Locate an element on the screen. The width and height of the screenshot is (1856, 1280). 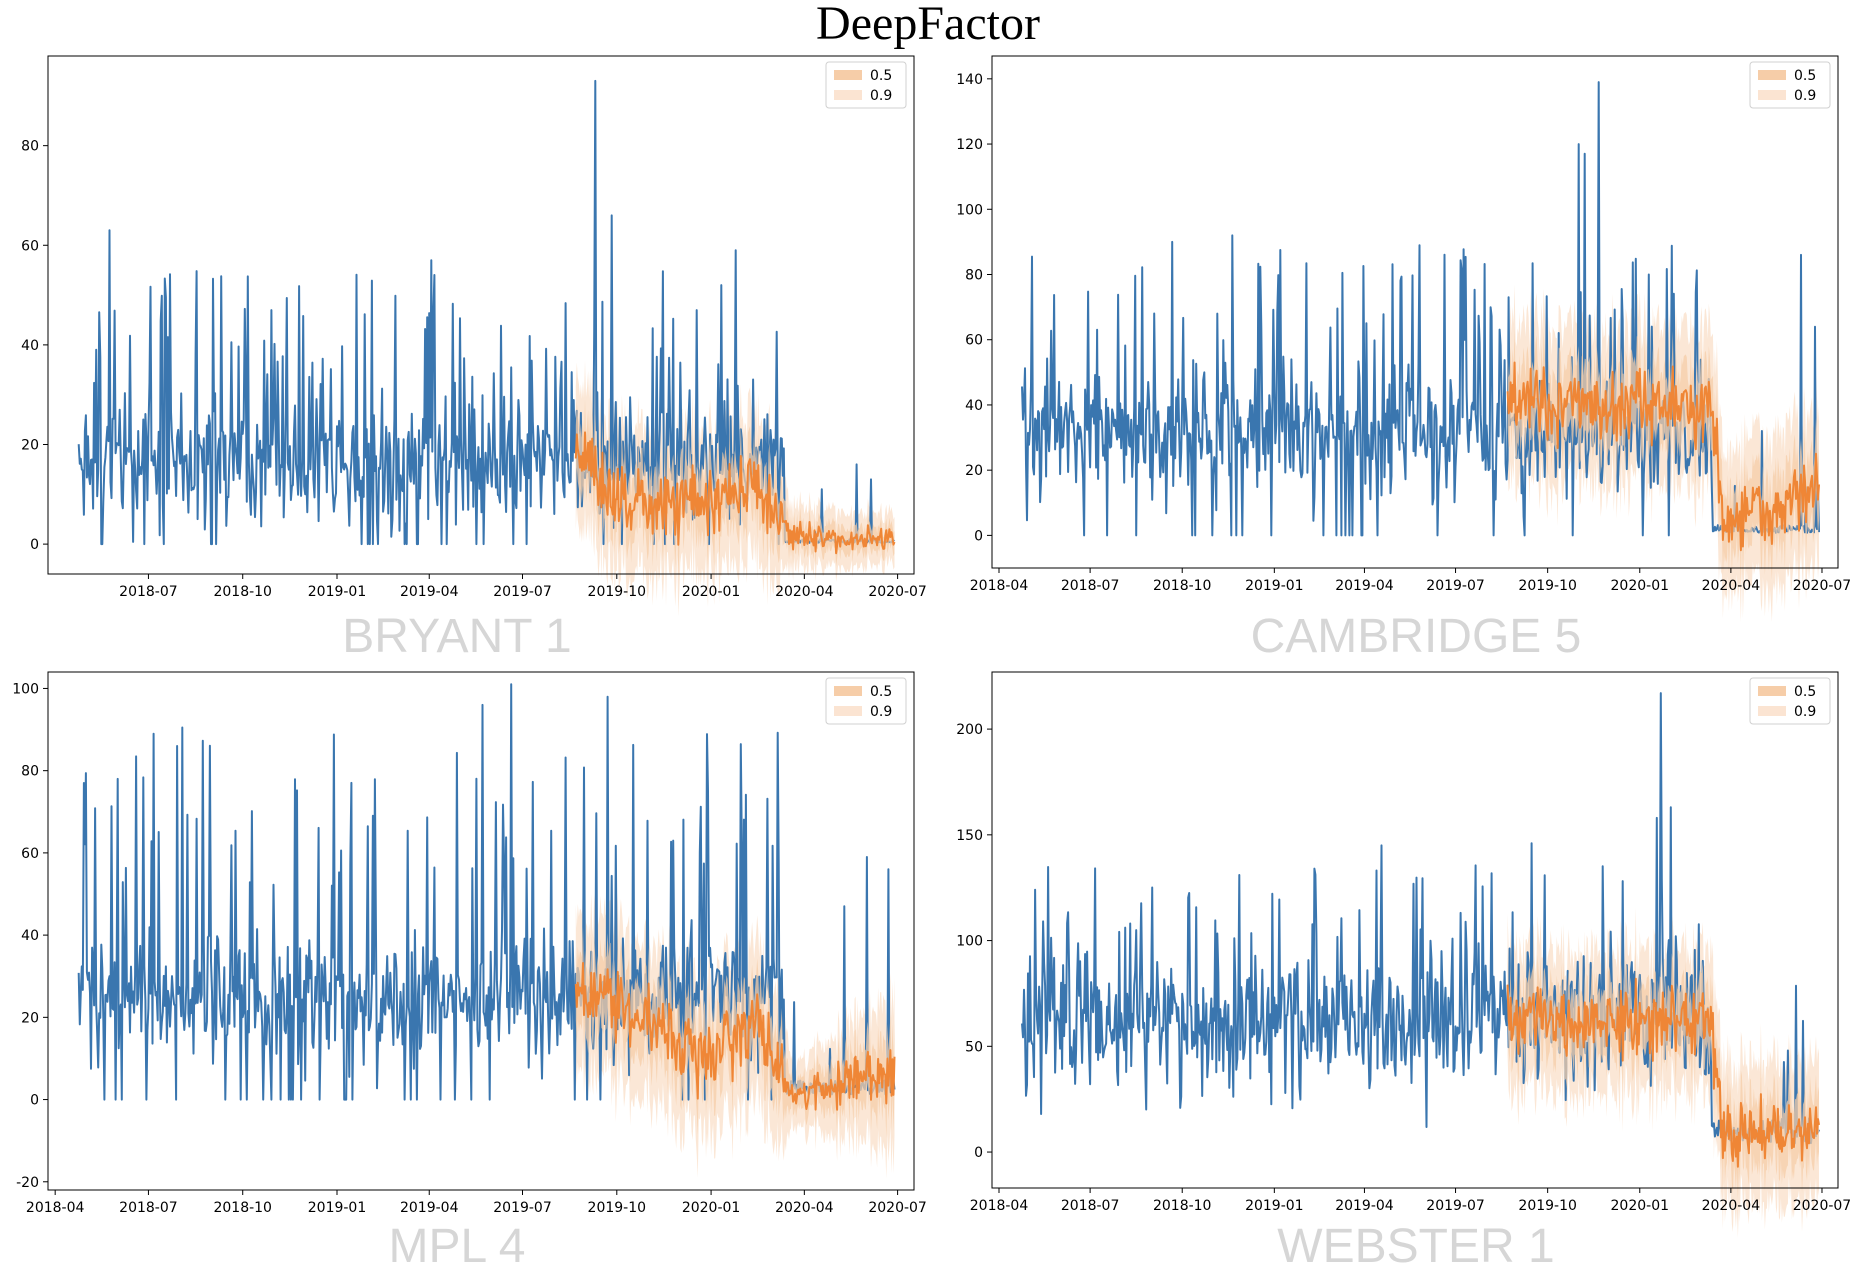
figure-title: DeepFactor is located at coordinates (928, 25).